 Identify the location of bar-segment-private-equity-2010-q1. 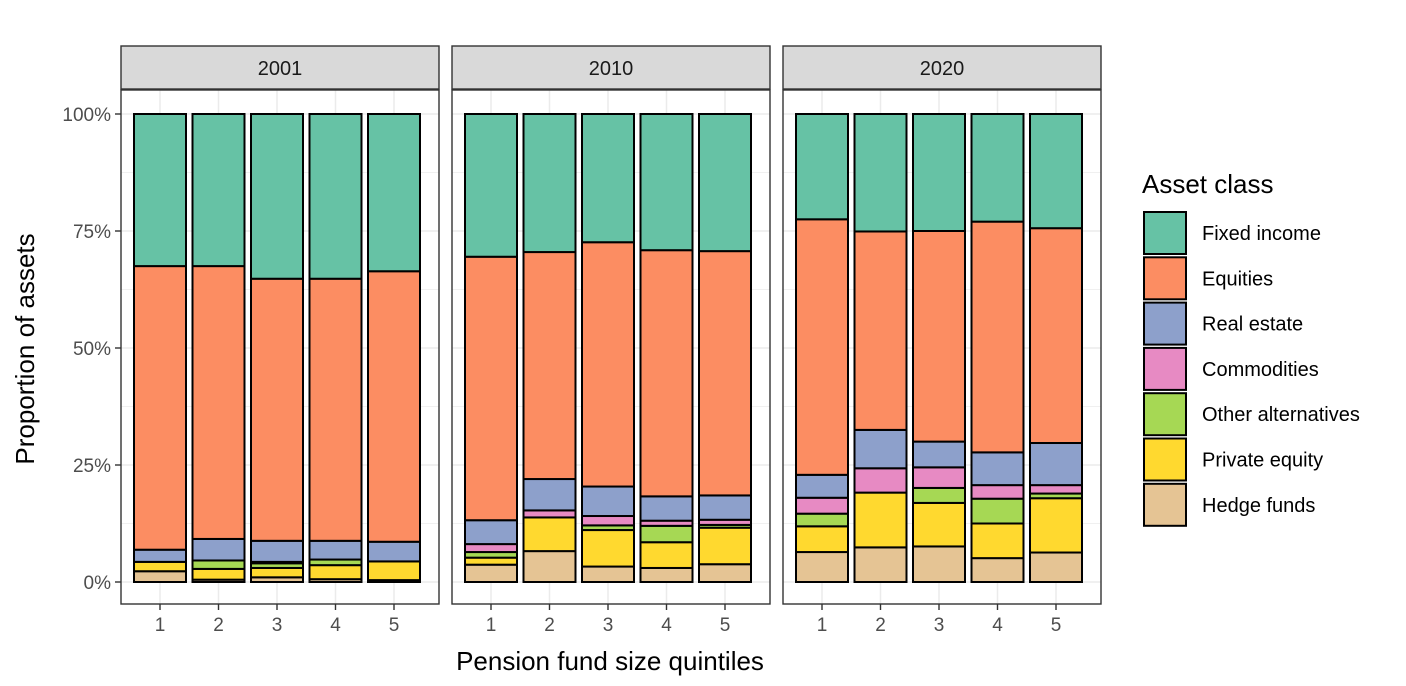
(491, 561).